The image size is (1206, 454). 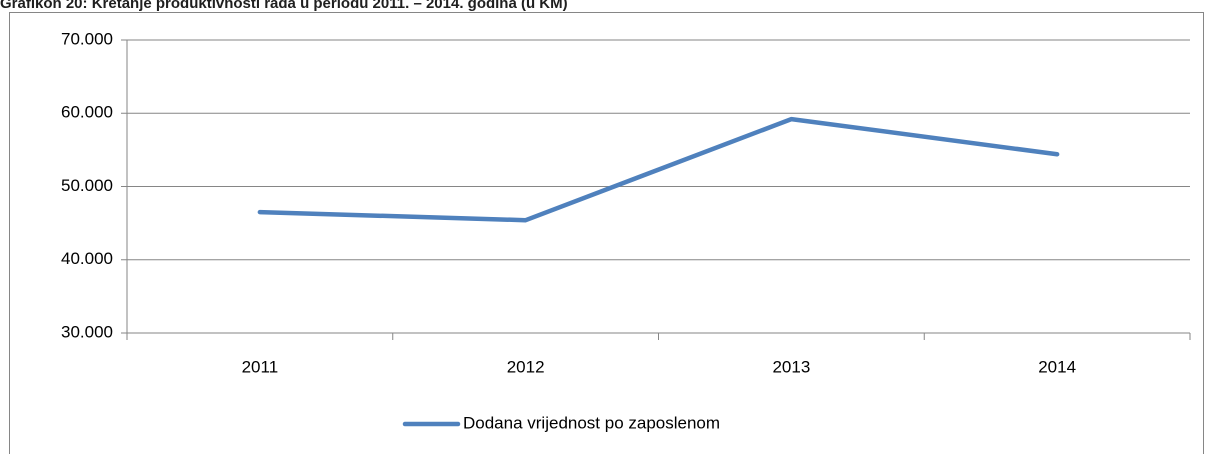 What do you see at coordinates (87, 258) in the screenshot?
I see `y-tick-label: 40.000` at bounding box center [87, 258].